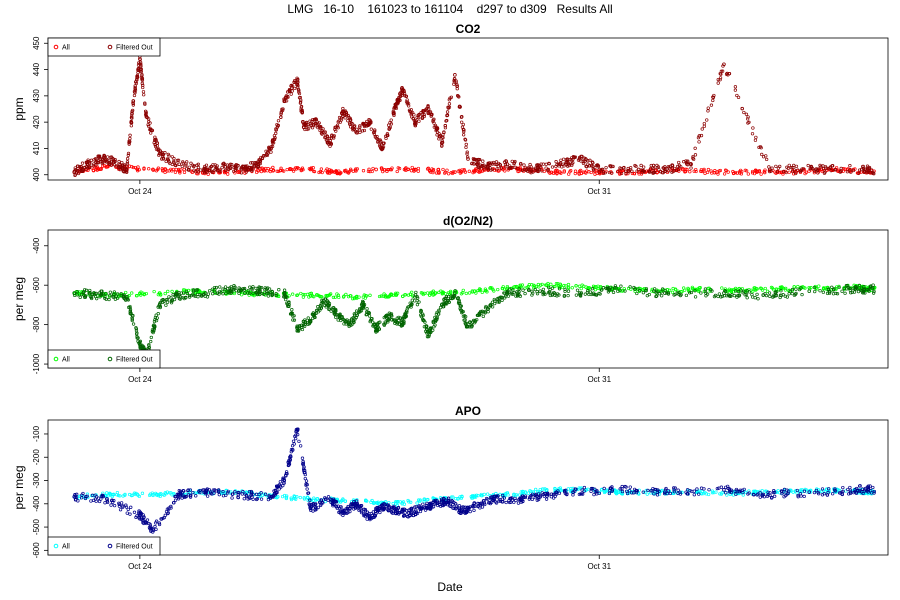  What do you see at coordinates (36, 457) in the screenshot?
I see `y-tick-label: -200` at bounding box center [36, 457].